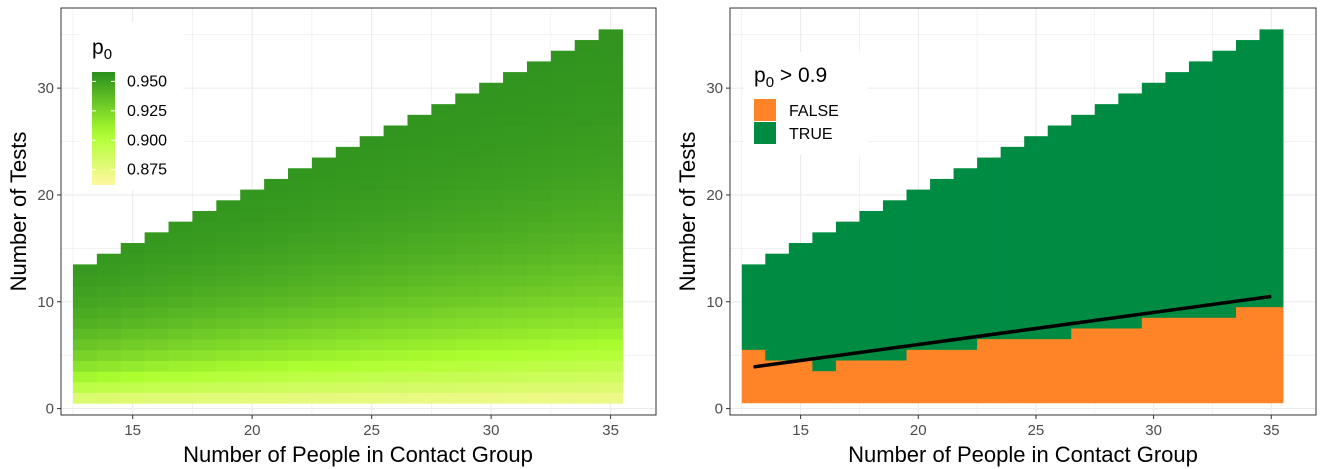  What do you see at coordinates (102, 49) in the screenshot?
I see `left-legend-title: p0` at bounding box center [102, 49].